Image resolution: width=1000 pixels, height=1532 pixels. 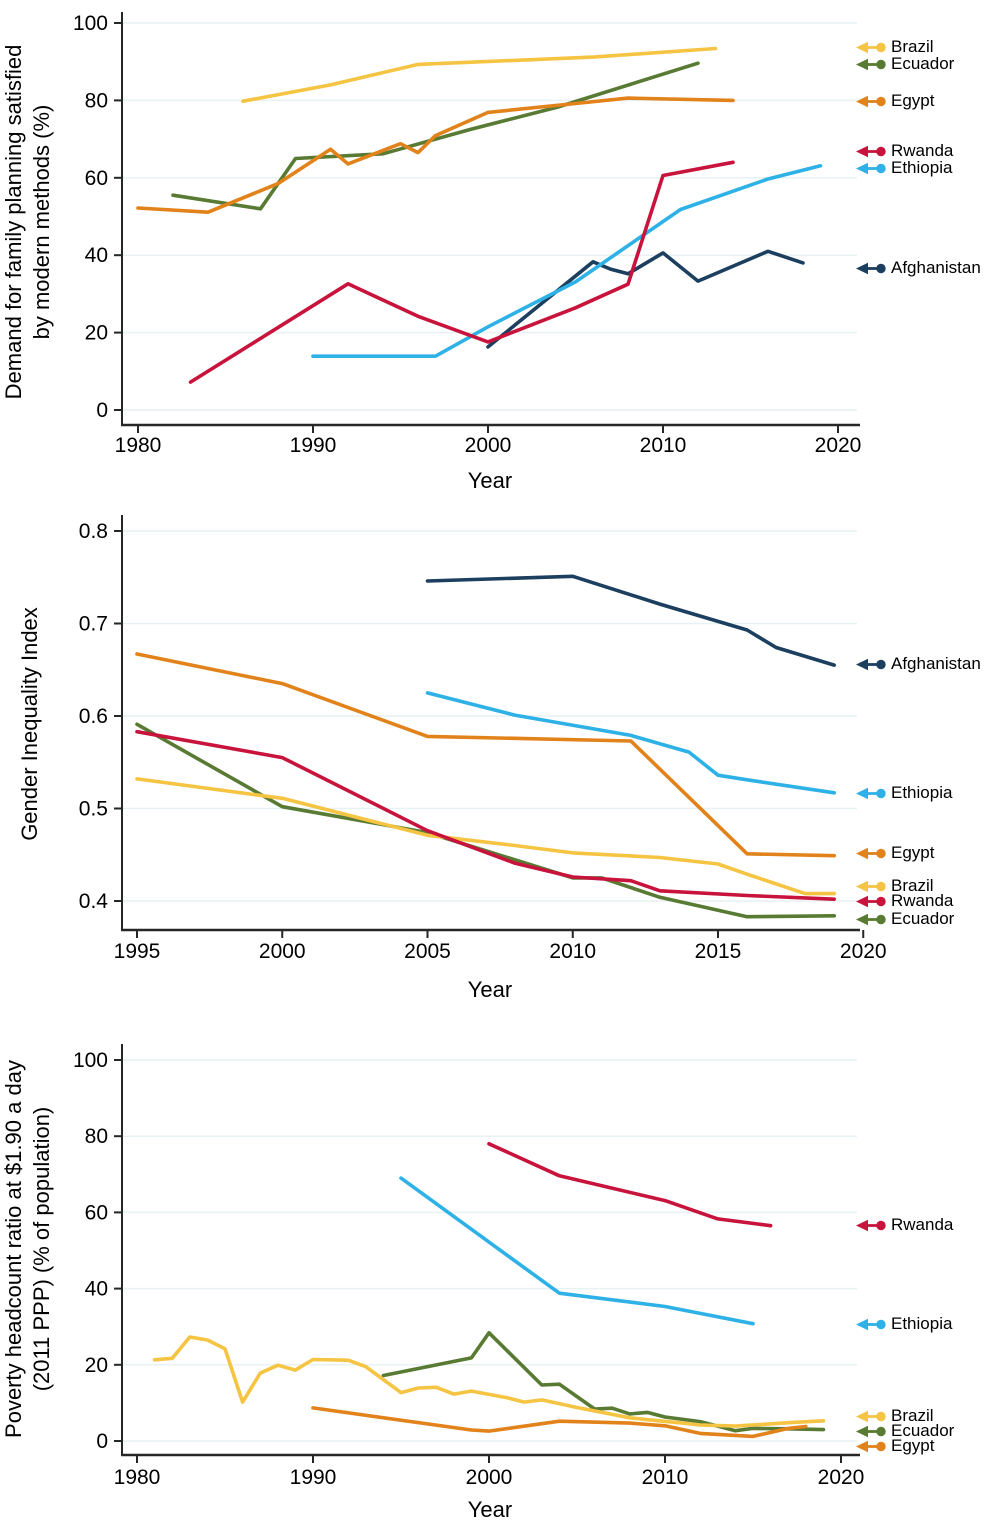 I want to click on y-tick-label: 0.7, so click(x=93, y=624).